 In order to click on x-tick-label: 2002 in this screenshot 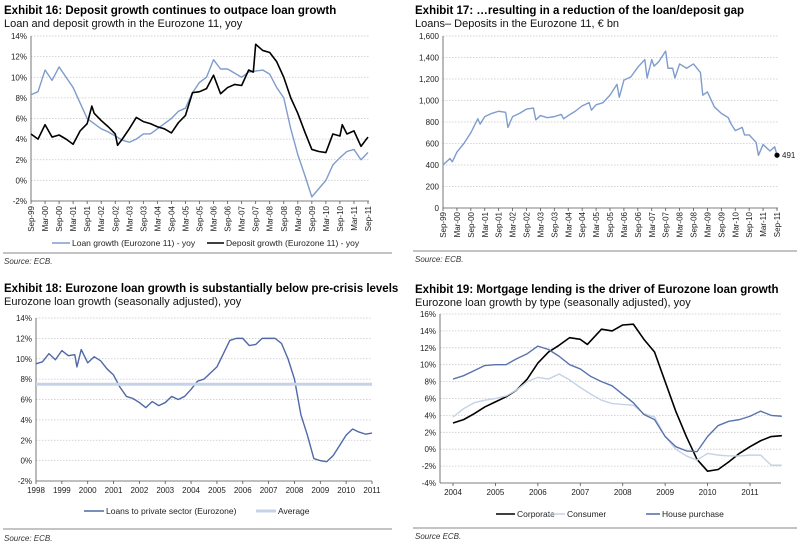, I will do `click(139, 490)`.